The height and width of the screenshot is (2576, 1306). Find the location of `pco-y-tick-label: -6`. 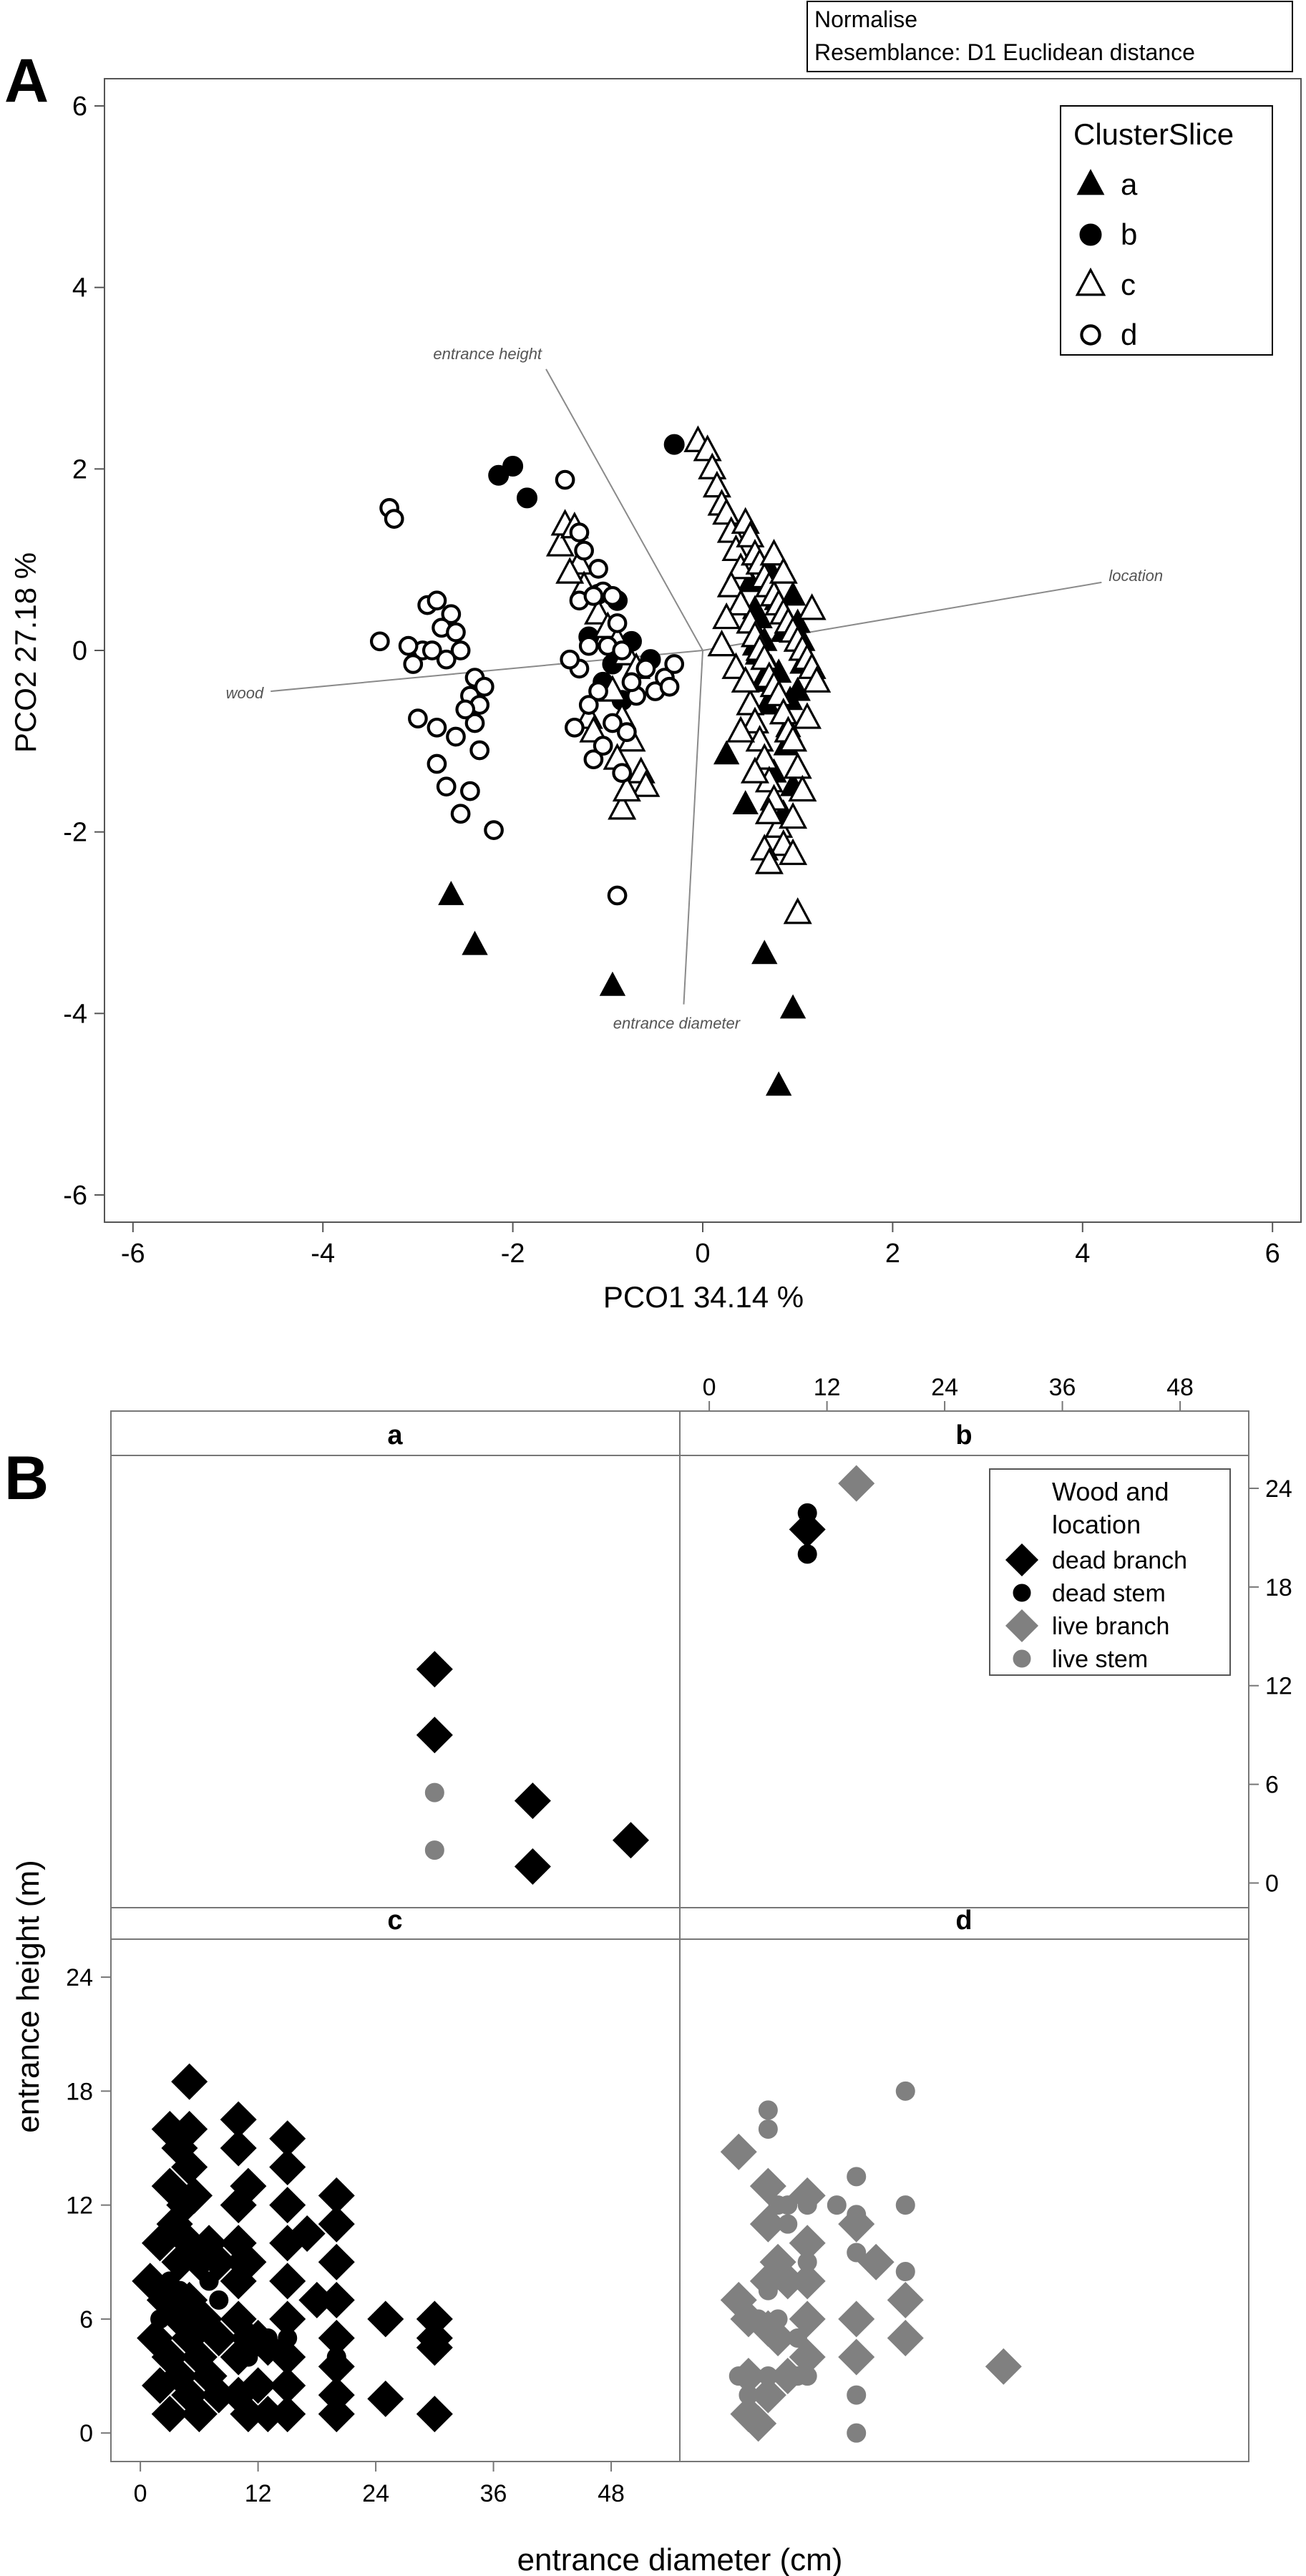

pco-y-tick-label: -6 is located at coordinates (75, 1196).